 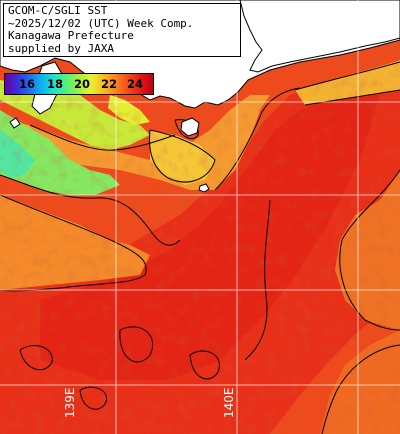 What do you see at coordinates (135, 84) in the screenshot?
I see `colorbar-tick: 24` at bounding box center [135, 84].